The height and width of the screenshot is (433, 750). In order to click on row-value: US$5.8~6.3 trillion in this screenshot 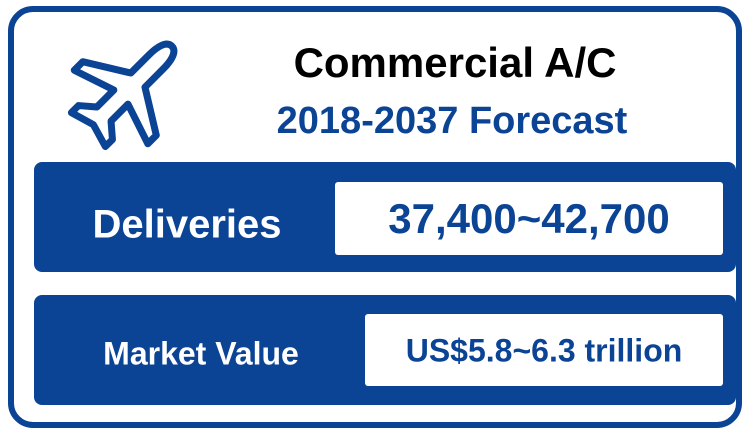, I will do `click(544, 350)`.